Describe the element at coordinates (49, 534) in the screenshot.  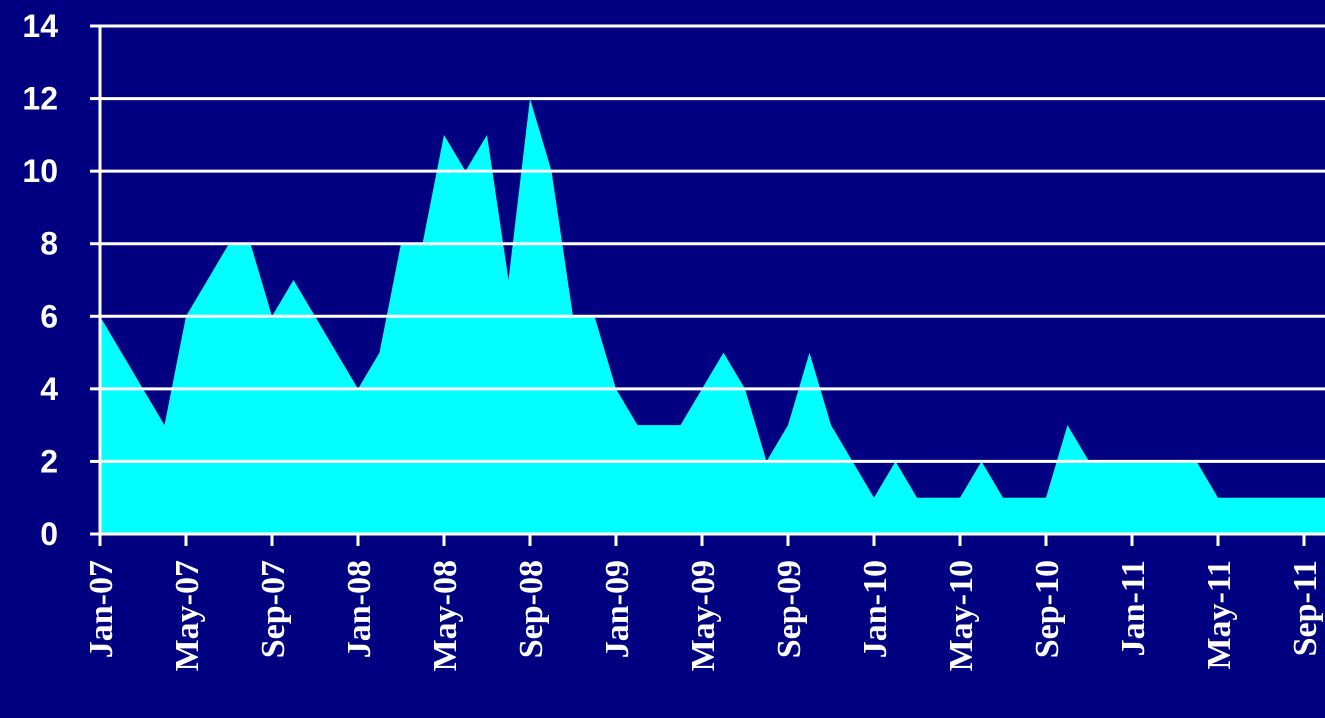
I see `y-tick-label: 0` at that location.